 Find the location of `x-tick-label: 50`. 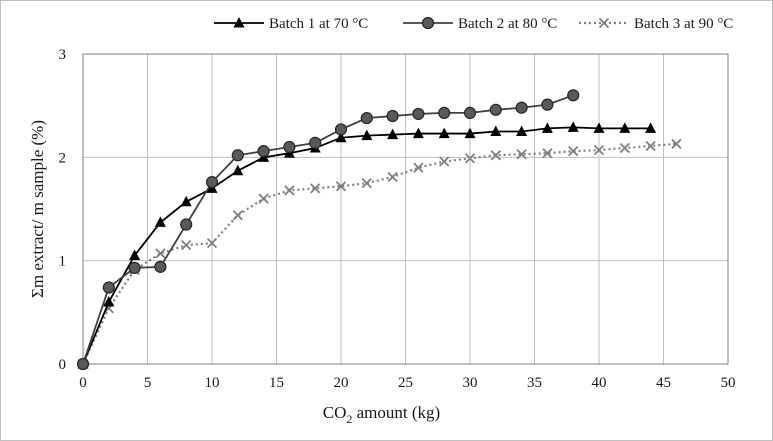

x-tick-label: 50 is located at coordinates (728, 383).